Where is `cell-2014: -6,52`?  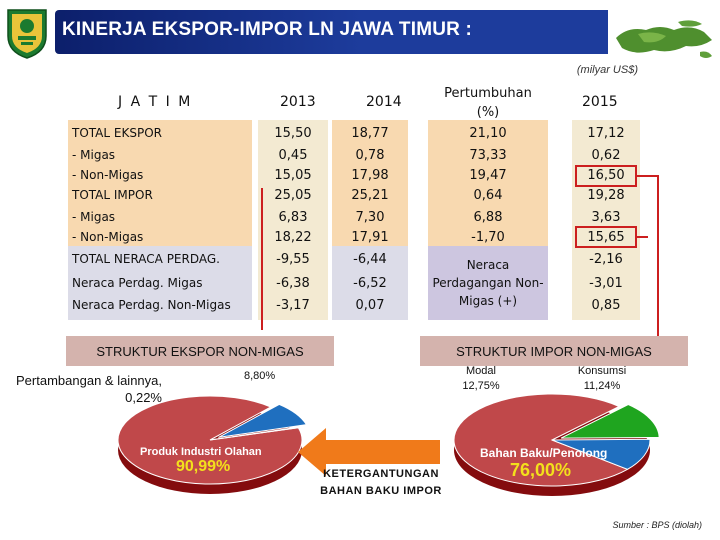
cell-2014: -6,52 is located at coordinates (370, 283).